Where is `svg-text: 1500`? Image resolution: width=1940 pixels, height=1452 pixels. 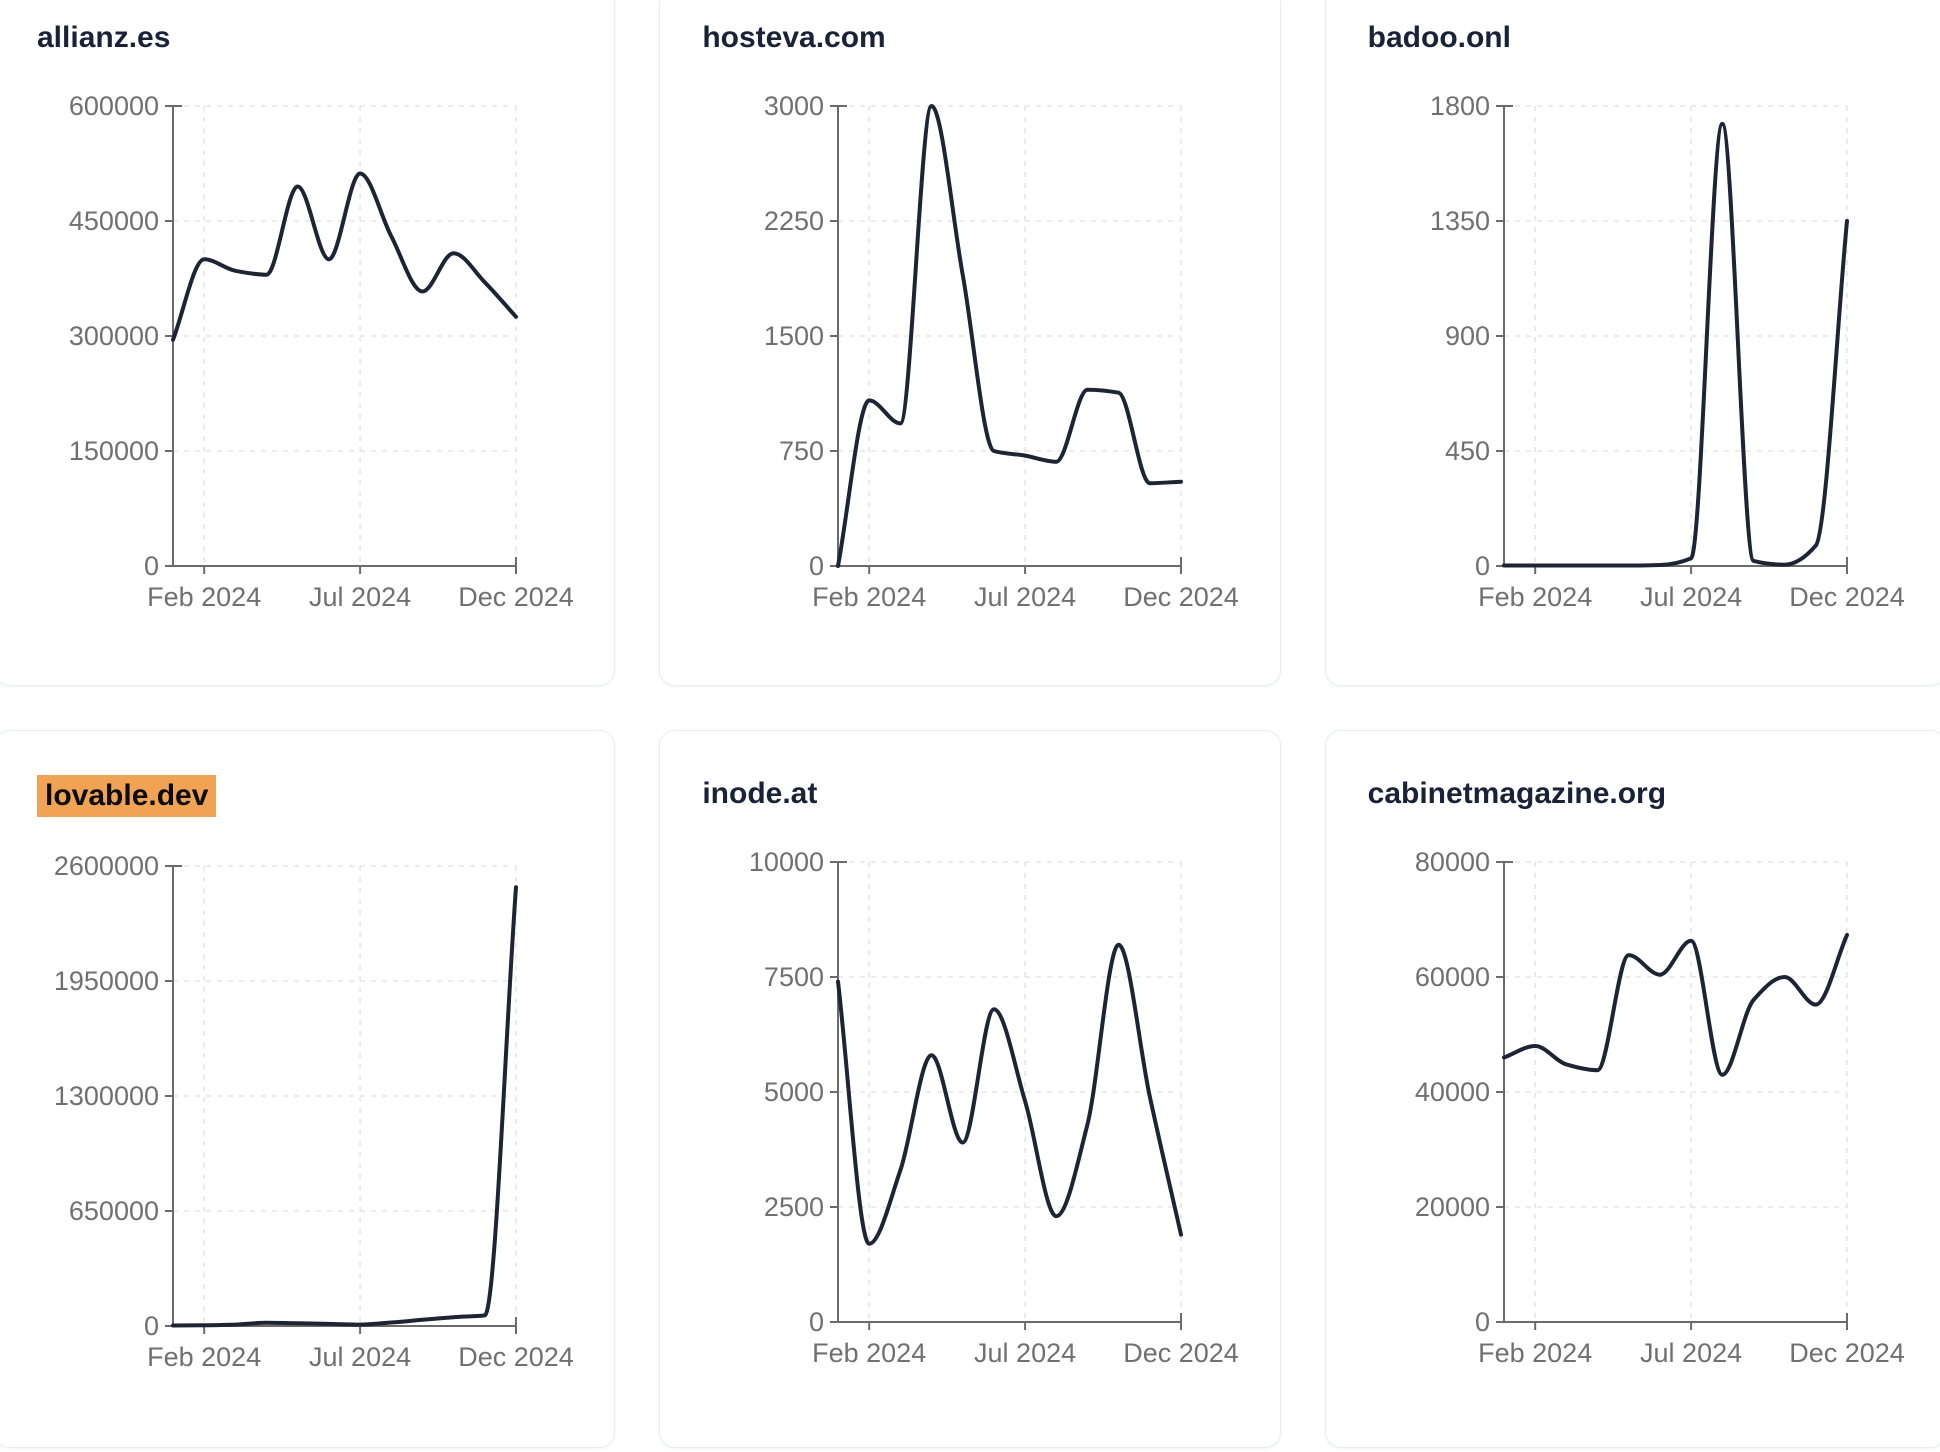
svg-text: 1500 is located at coordinates (794, 336).